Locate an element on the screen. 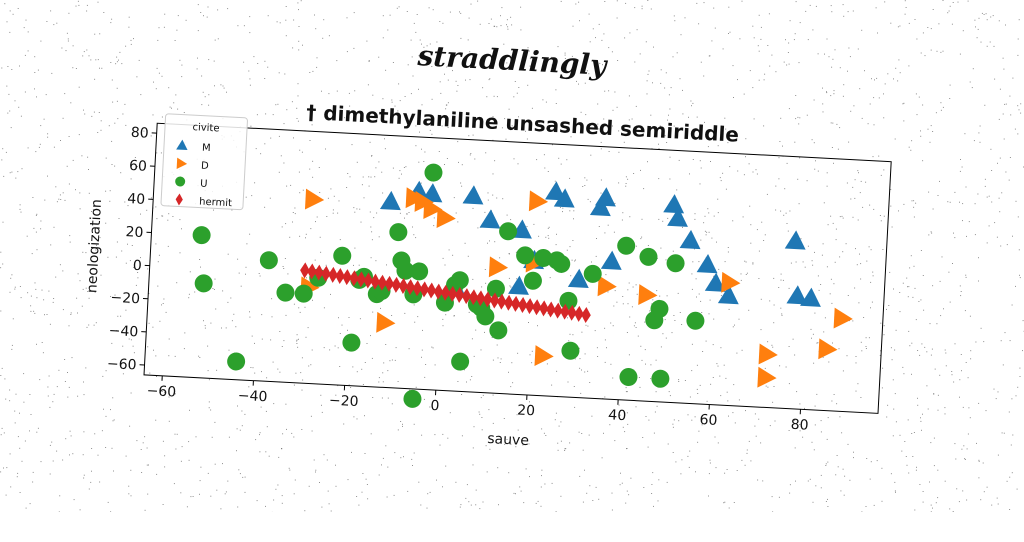 The image size is (1024, 542). x-tick-label: 60 is located at coordinates (708, 420).